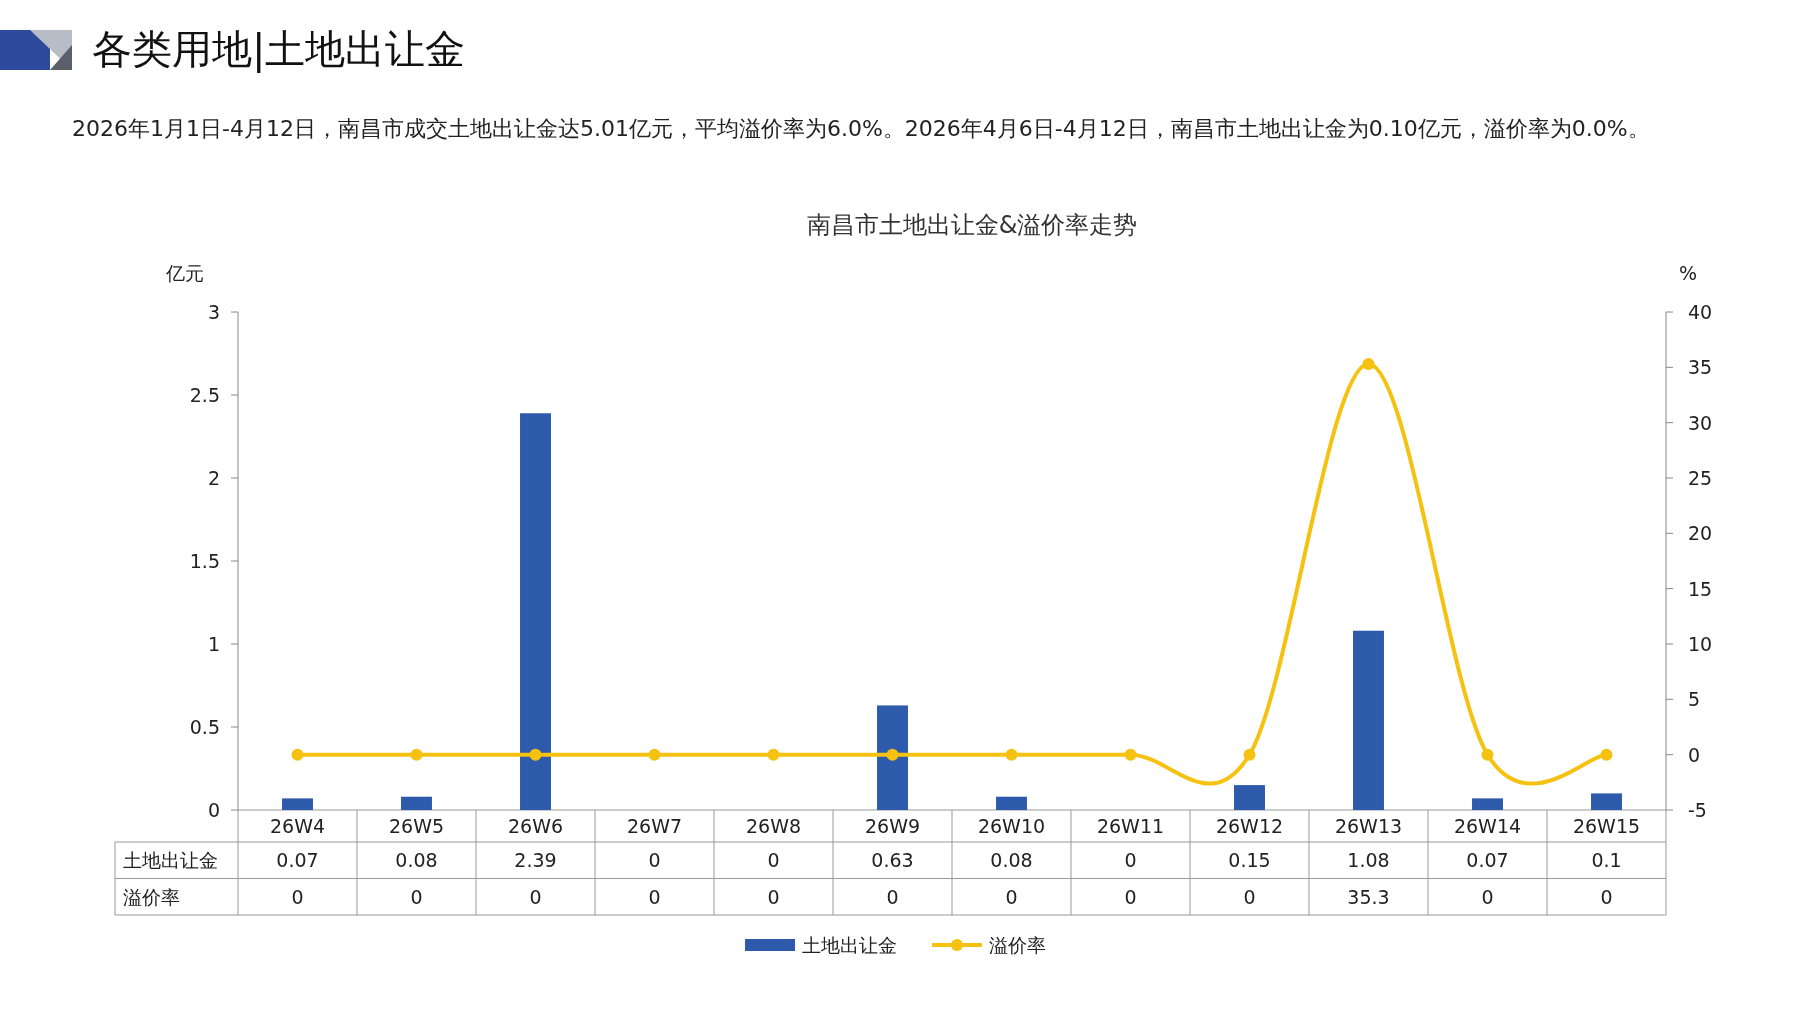  I want to click on y-tick-label: 1, so click(213, 644).